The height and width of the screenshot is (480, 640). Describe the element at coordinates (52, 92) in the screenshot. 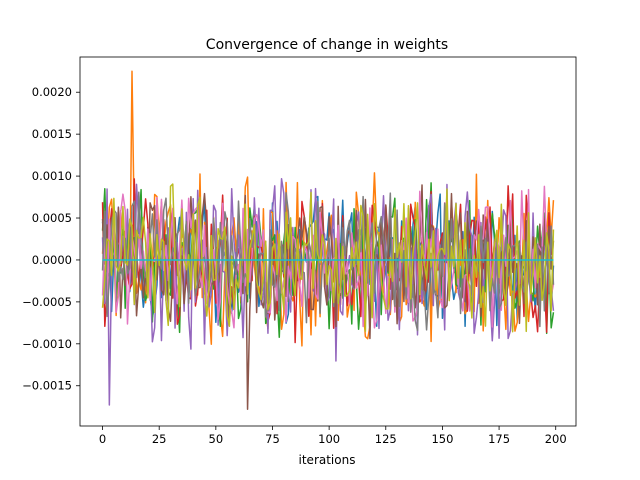

I see `y-tick-label: 0.0020` at that location.